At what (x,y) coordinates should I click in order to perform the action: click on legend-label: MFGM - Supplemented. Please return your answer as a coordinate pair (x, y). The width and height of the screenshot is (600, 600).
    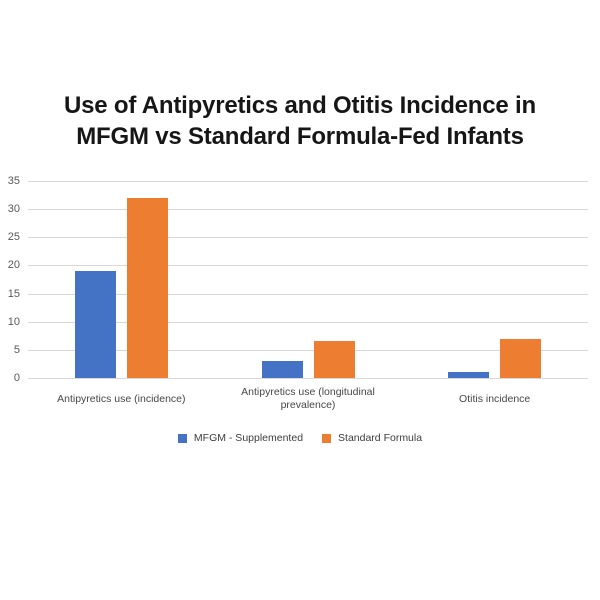
    Looking at the image, I should click on (248, 438).